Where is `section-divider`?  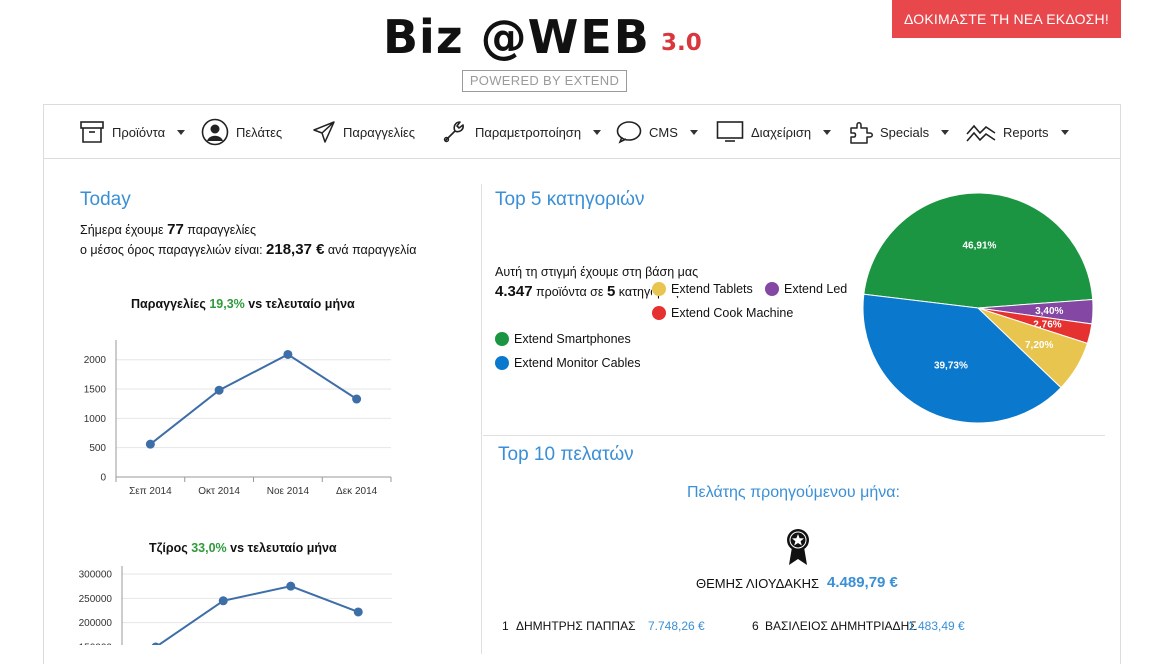
section-divider is located at coordinates (794, 435).